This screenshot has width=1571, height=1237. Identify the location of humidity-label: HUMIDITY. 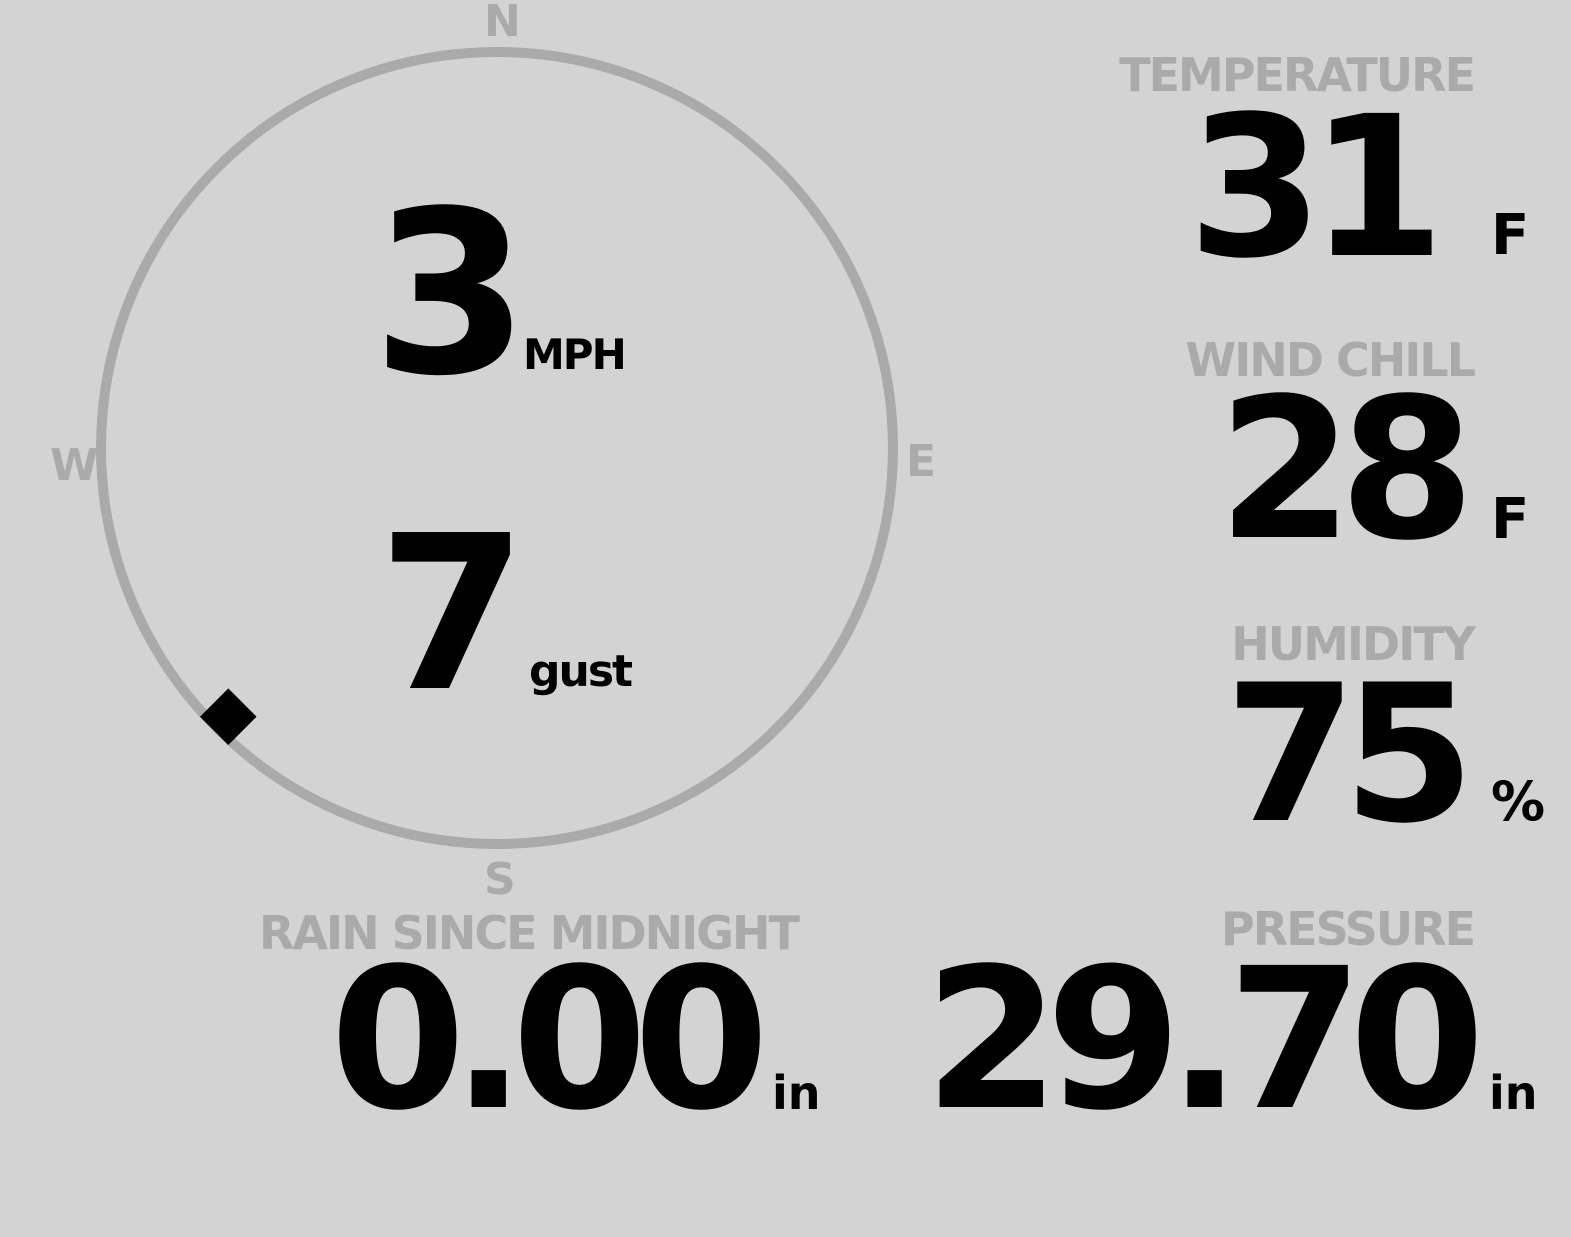
(1353, 644).